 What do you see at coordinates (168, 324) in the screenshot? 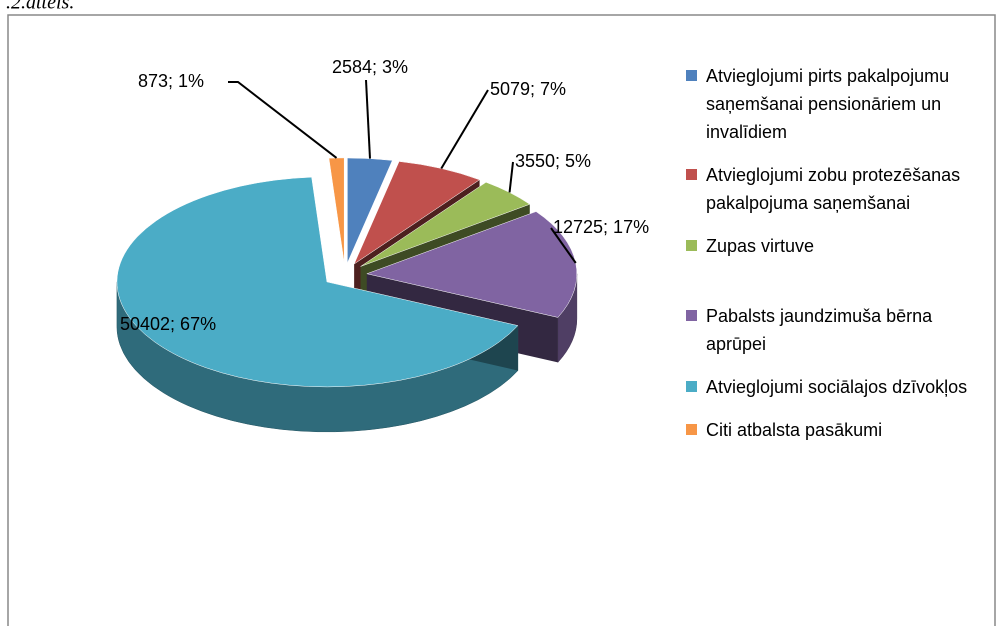
I see `data-label: 50402; 67%` at bounding box center [168, 324].